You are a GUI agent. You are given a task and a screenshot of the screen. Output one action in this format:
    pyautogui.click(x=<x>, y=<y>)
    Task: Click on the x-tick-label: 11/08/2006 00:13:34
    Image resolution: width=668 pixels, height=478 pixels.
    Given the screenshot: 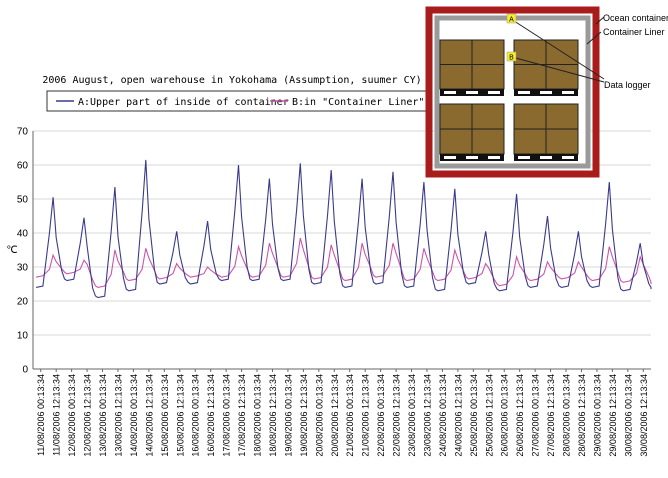 What is the action you would take?
    pyautogui.click(x=41, y=415)
    